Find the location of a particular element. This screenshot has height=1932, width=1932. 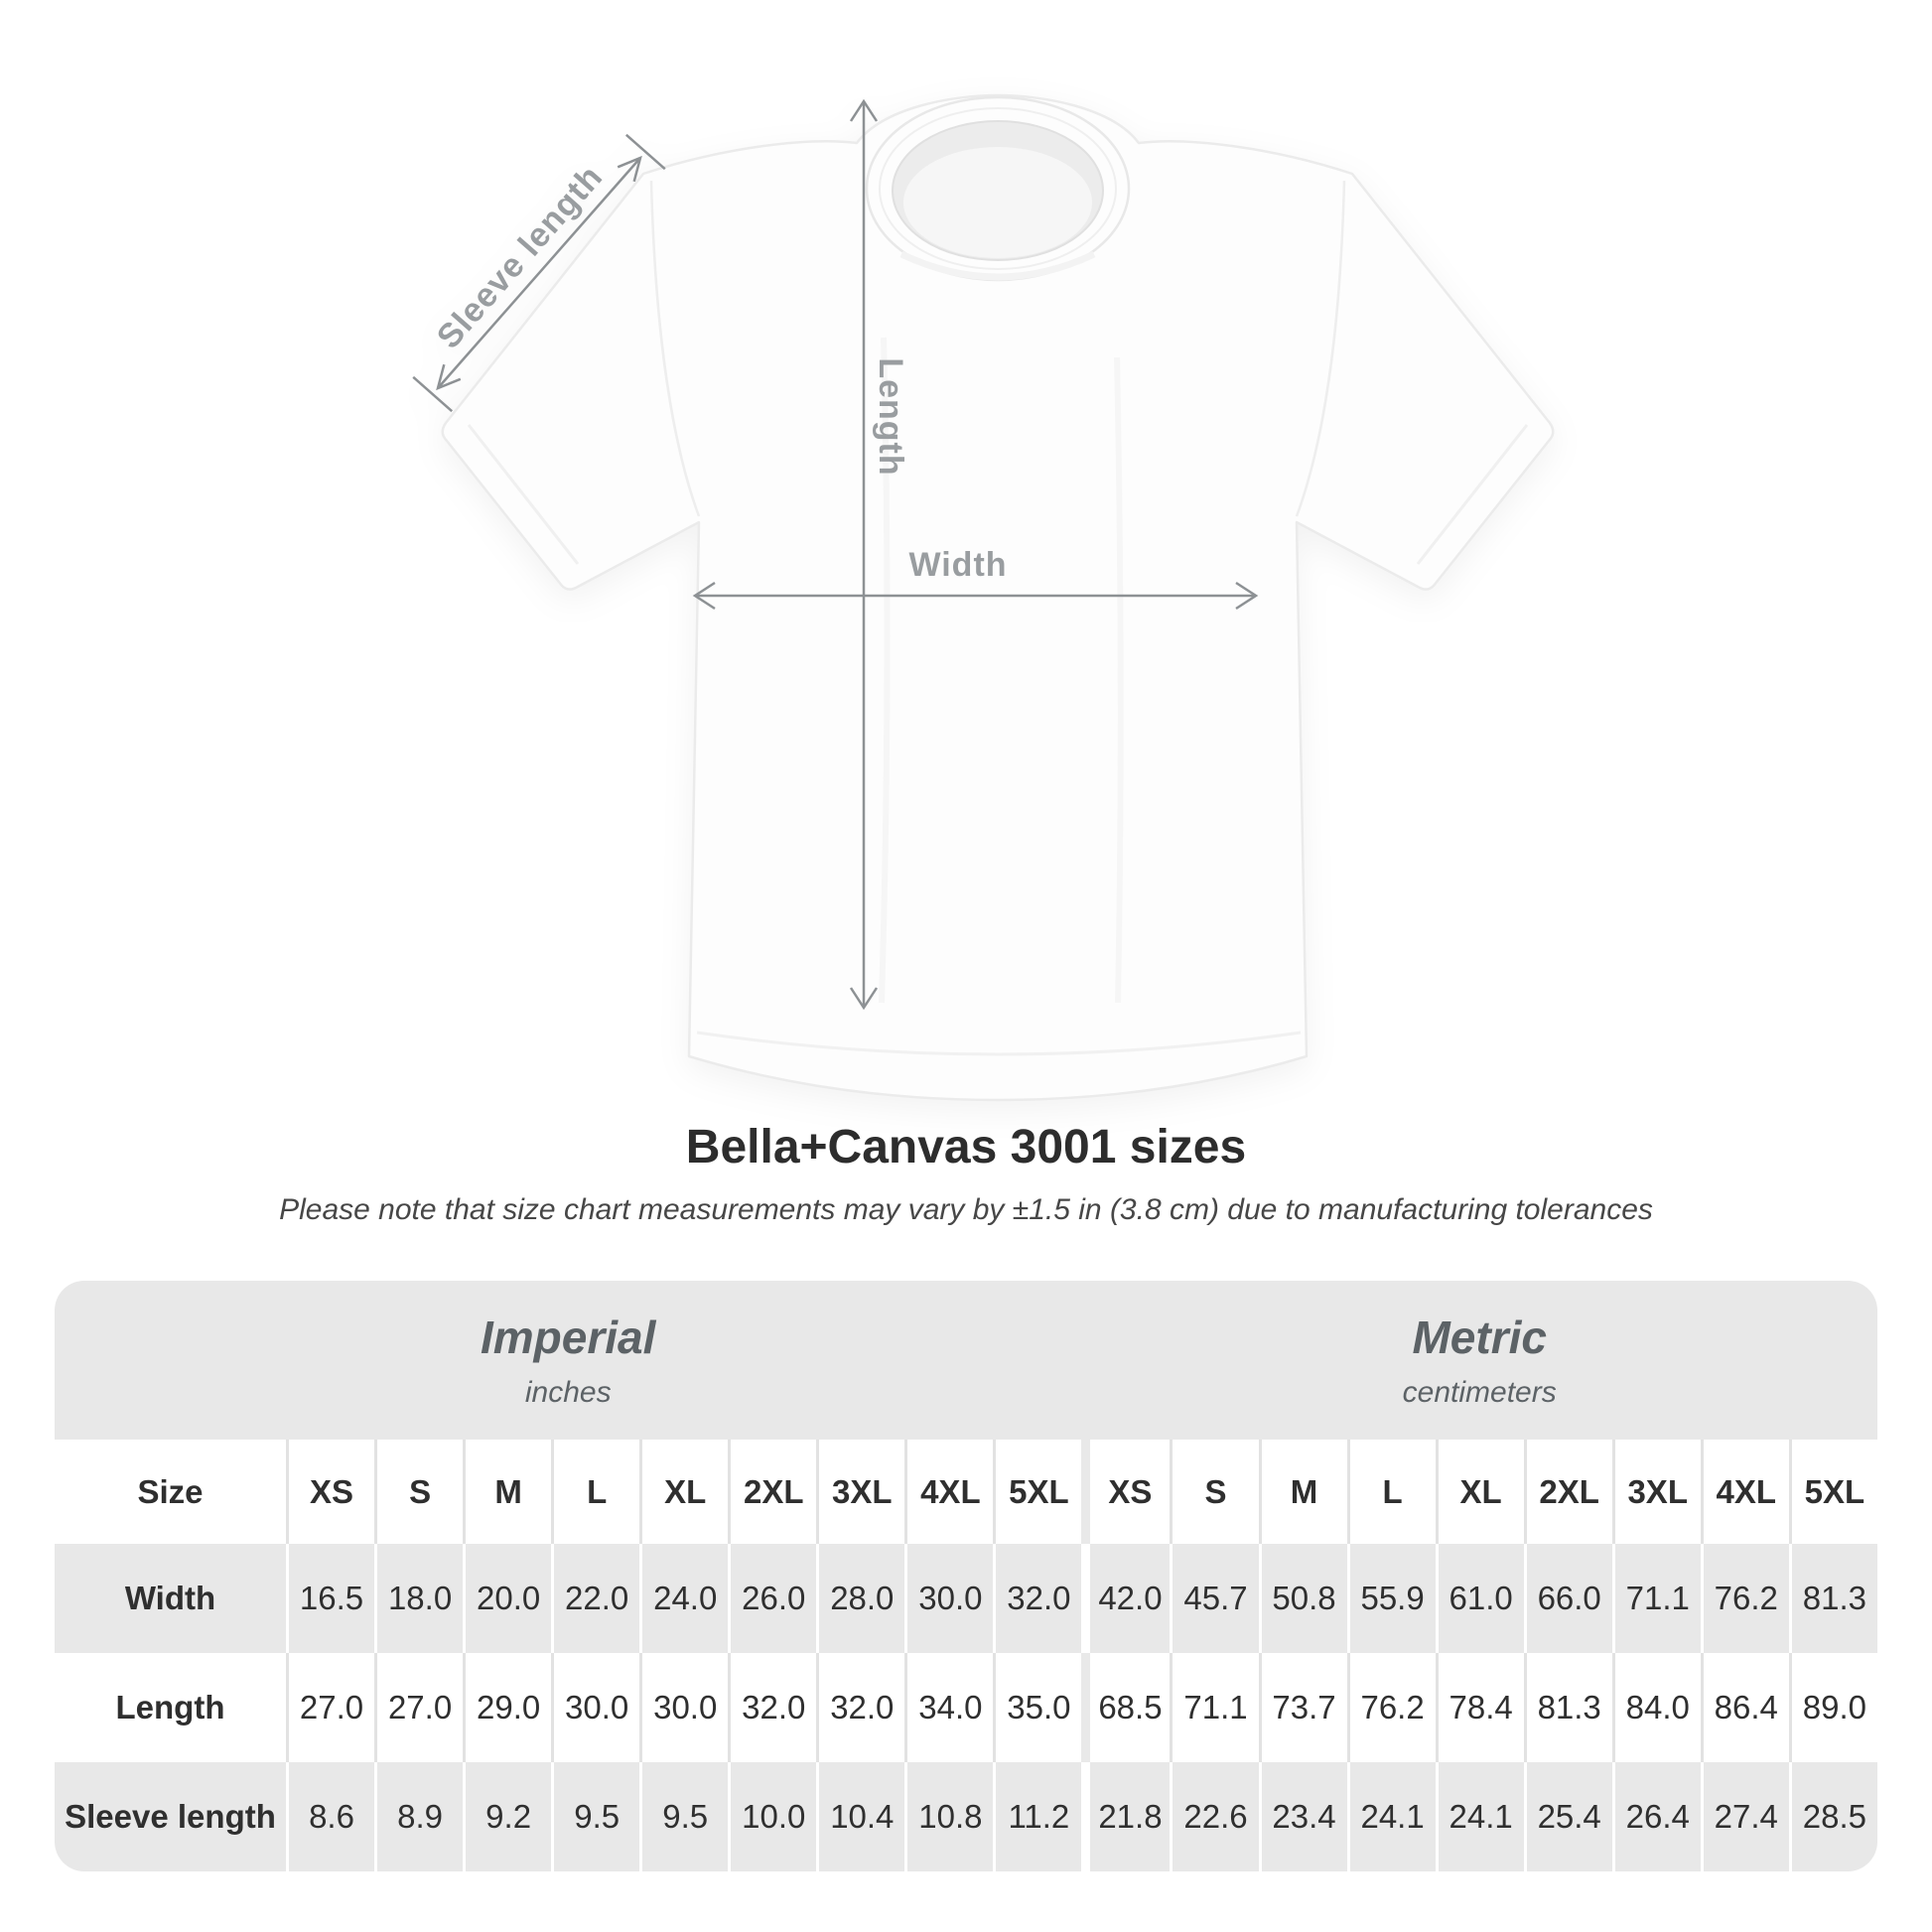

row-label: Length is located at coordinates (170, 1708).